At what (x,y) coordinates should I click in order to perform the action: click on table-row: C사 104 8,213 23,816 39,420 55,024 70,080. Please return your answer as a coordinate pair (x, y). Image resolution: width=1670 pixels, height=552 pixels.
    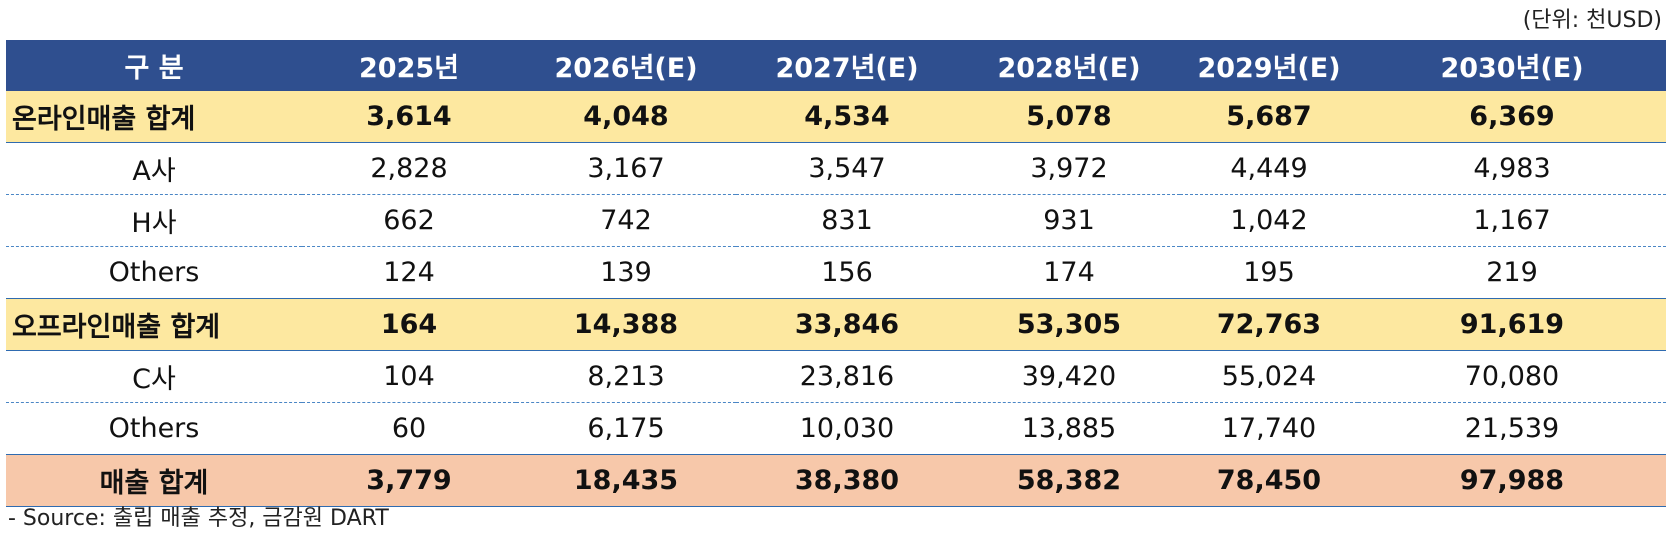
    Looking at the image, I should click on (836, 376).